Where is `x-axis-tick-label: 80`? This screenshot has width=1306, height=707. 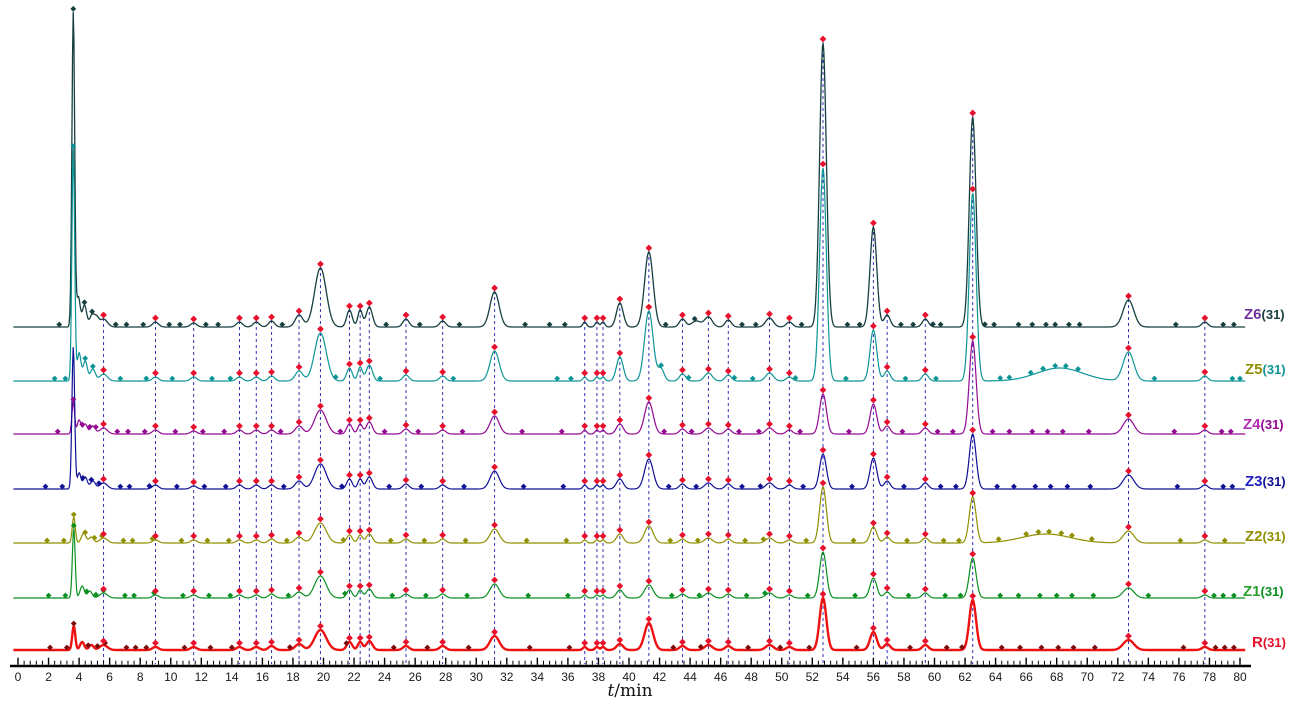
x-axis-tick-label: 80 is located at coordinates (1240, 677).